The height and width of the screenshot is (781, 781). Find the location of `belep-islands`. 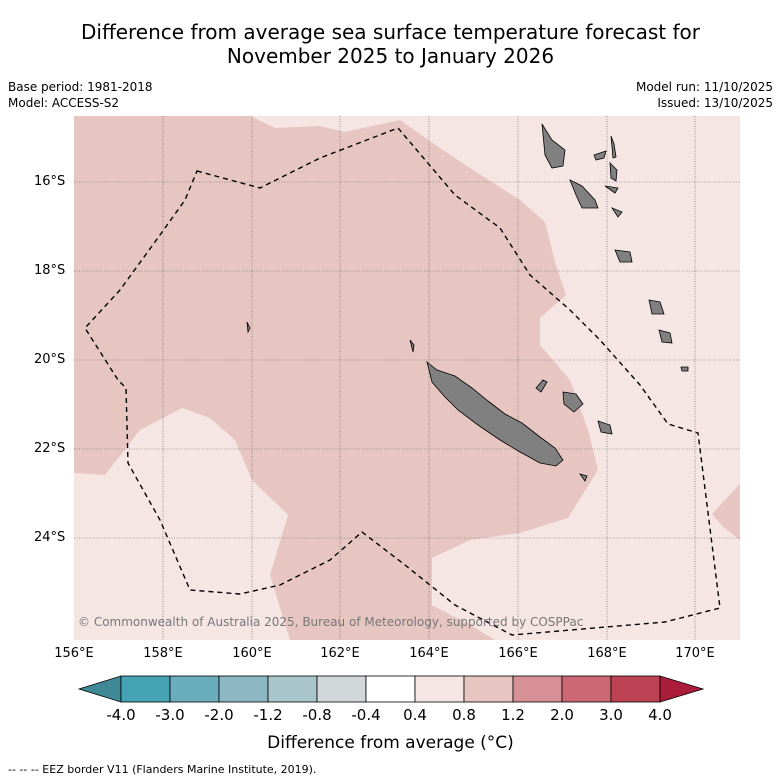

belep-islands is located at coordinates (412, 346).